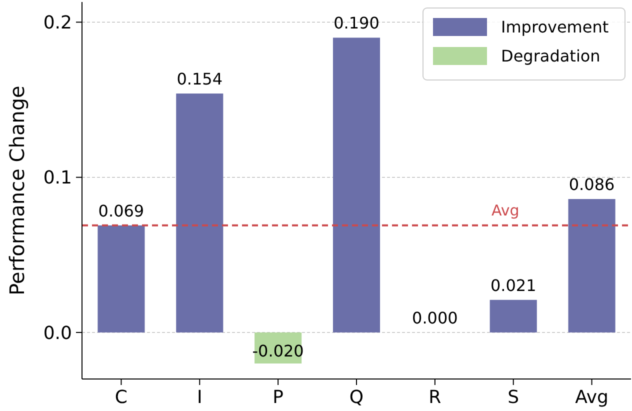  What do you see at coordinates (199, 79) in the screenshot?
I see `data-label: 0.154` at bounding box center [199, 79].